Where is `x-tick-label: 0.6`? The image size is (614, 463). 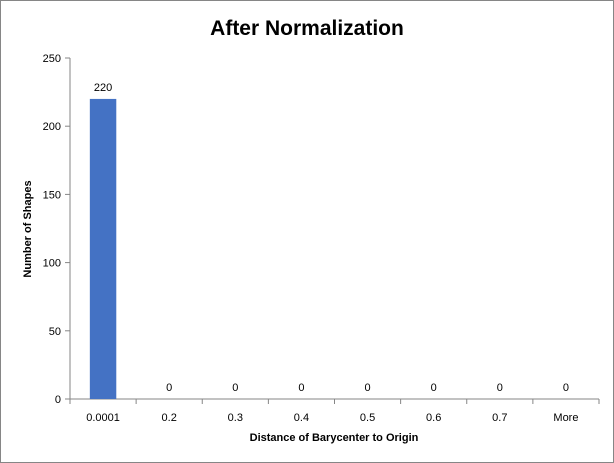
x-tick-label: 0.6 is located at coordinates (433, 418).